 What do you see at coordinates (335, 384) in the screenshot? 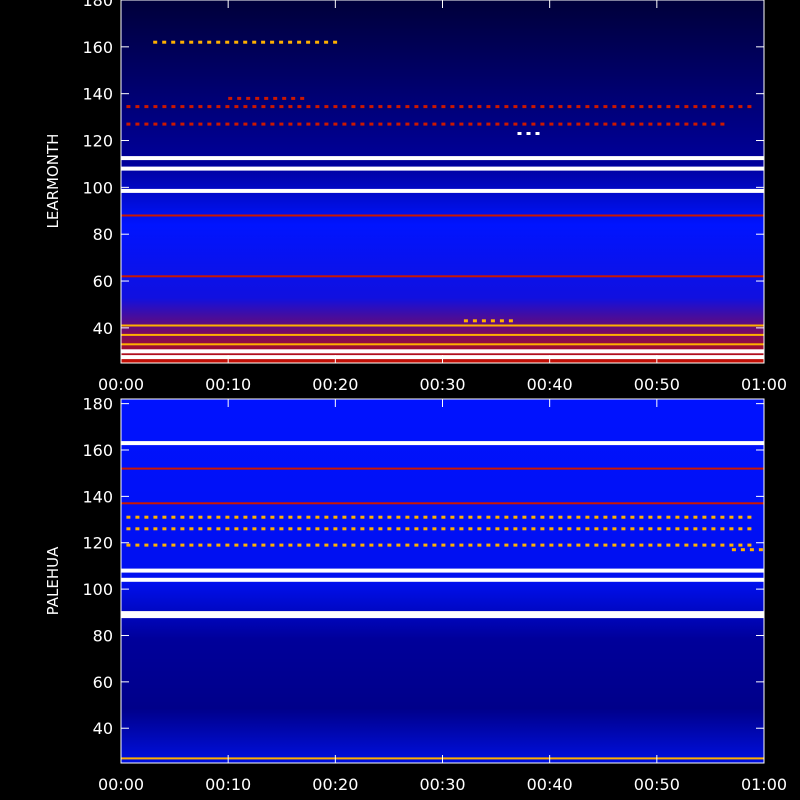
I see `x-tick-label: 00:20` at bounding box center [335, 384].